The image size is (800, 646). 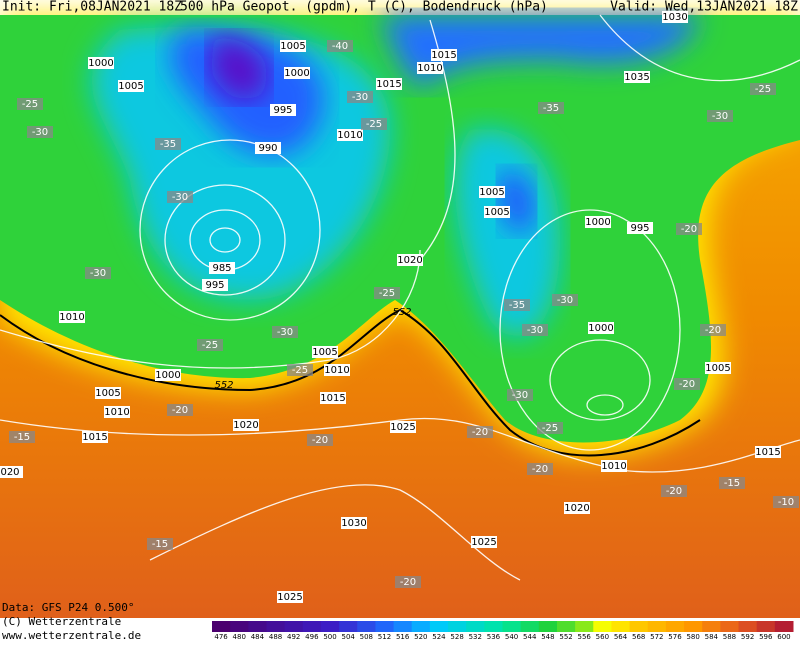 I want to click on colorbar-label: 544, so click(x=530, y=637).